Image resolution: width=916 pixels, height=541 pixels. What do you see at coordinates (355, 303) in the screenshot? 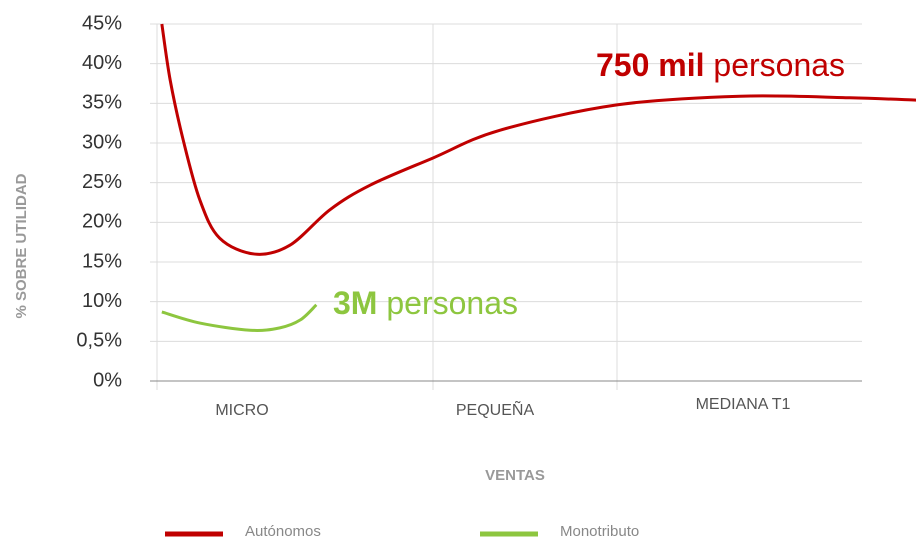
I see `annotation-bold: 3M` at bounding box center [355, 303].